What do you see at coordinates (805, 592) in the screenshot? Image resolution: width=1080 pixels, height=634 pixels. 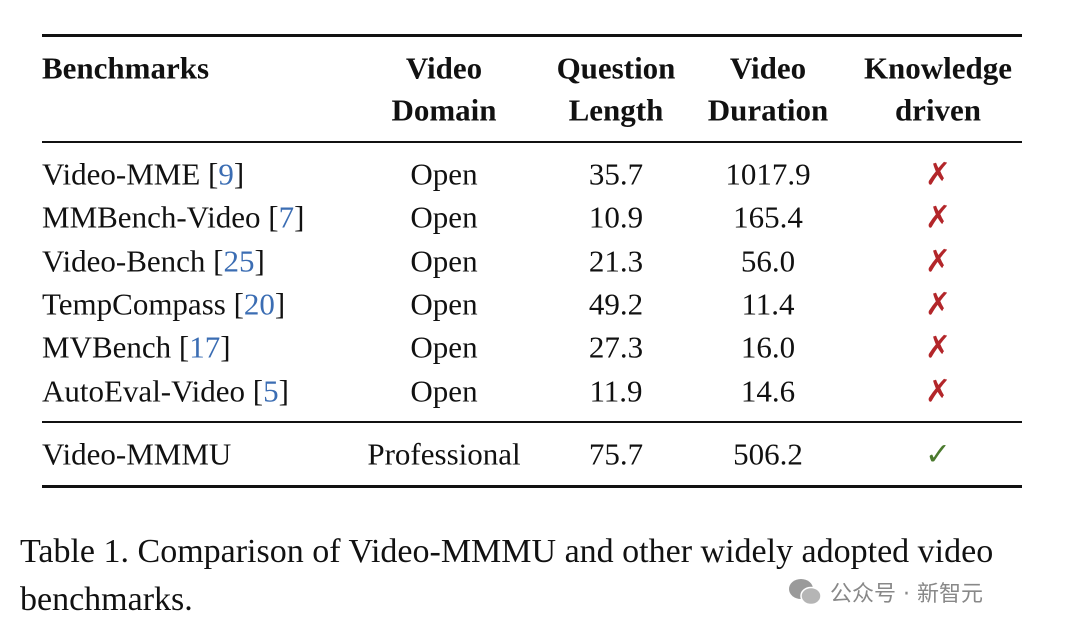 I see `wechat-icon` at bounding box center [805, 592].